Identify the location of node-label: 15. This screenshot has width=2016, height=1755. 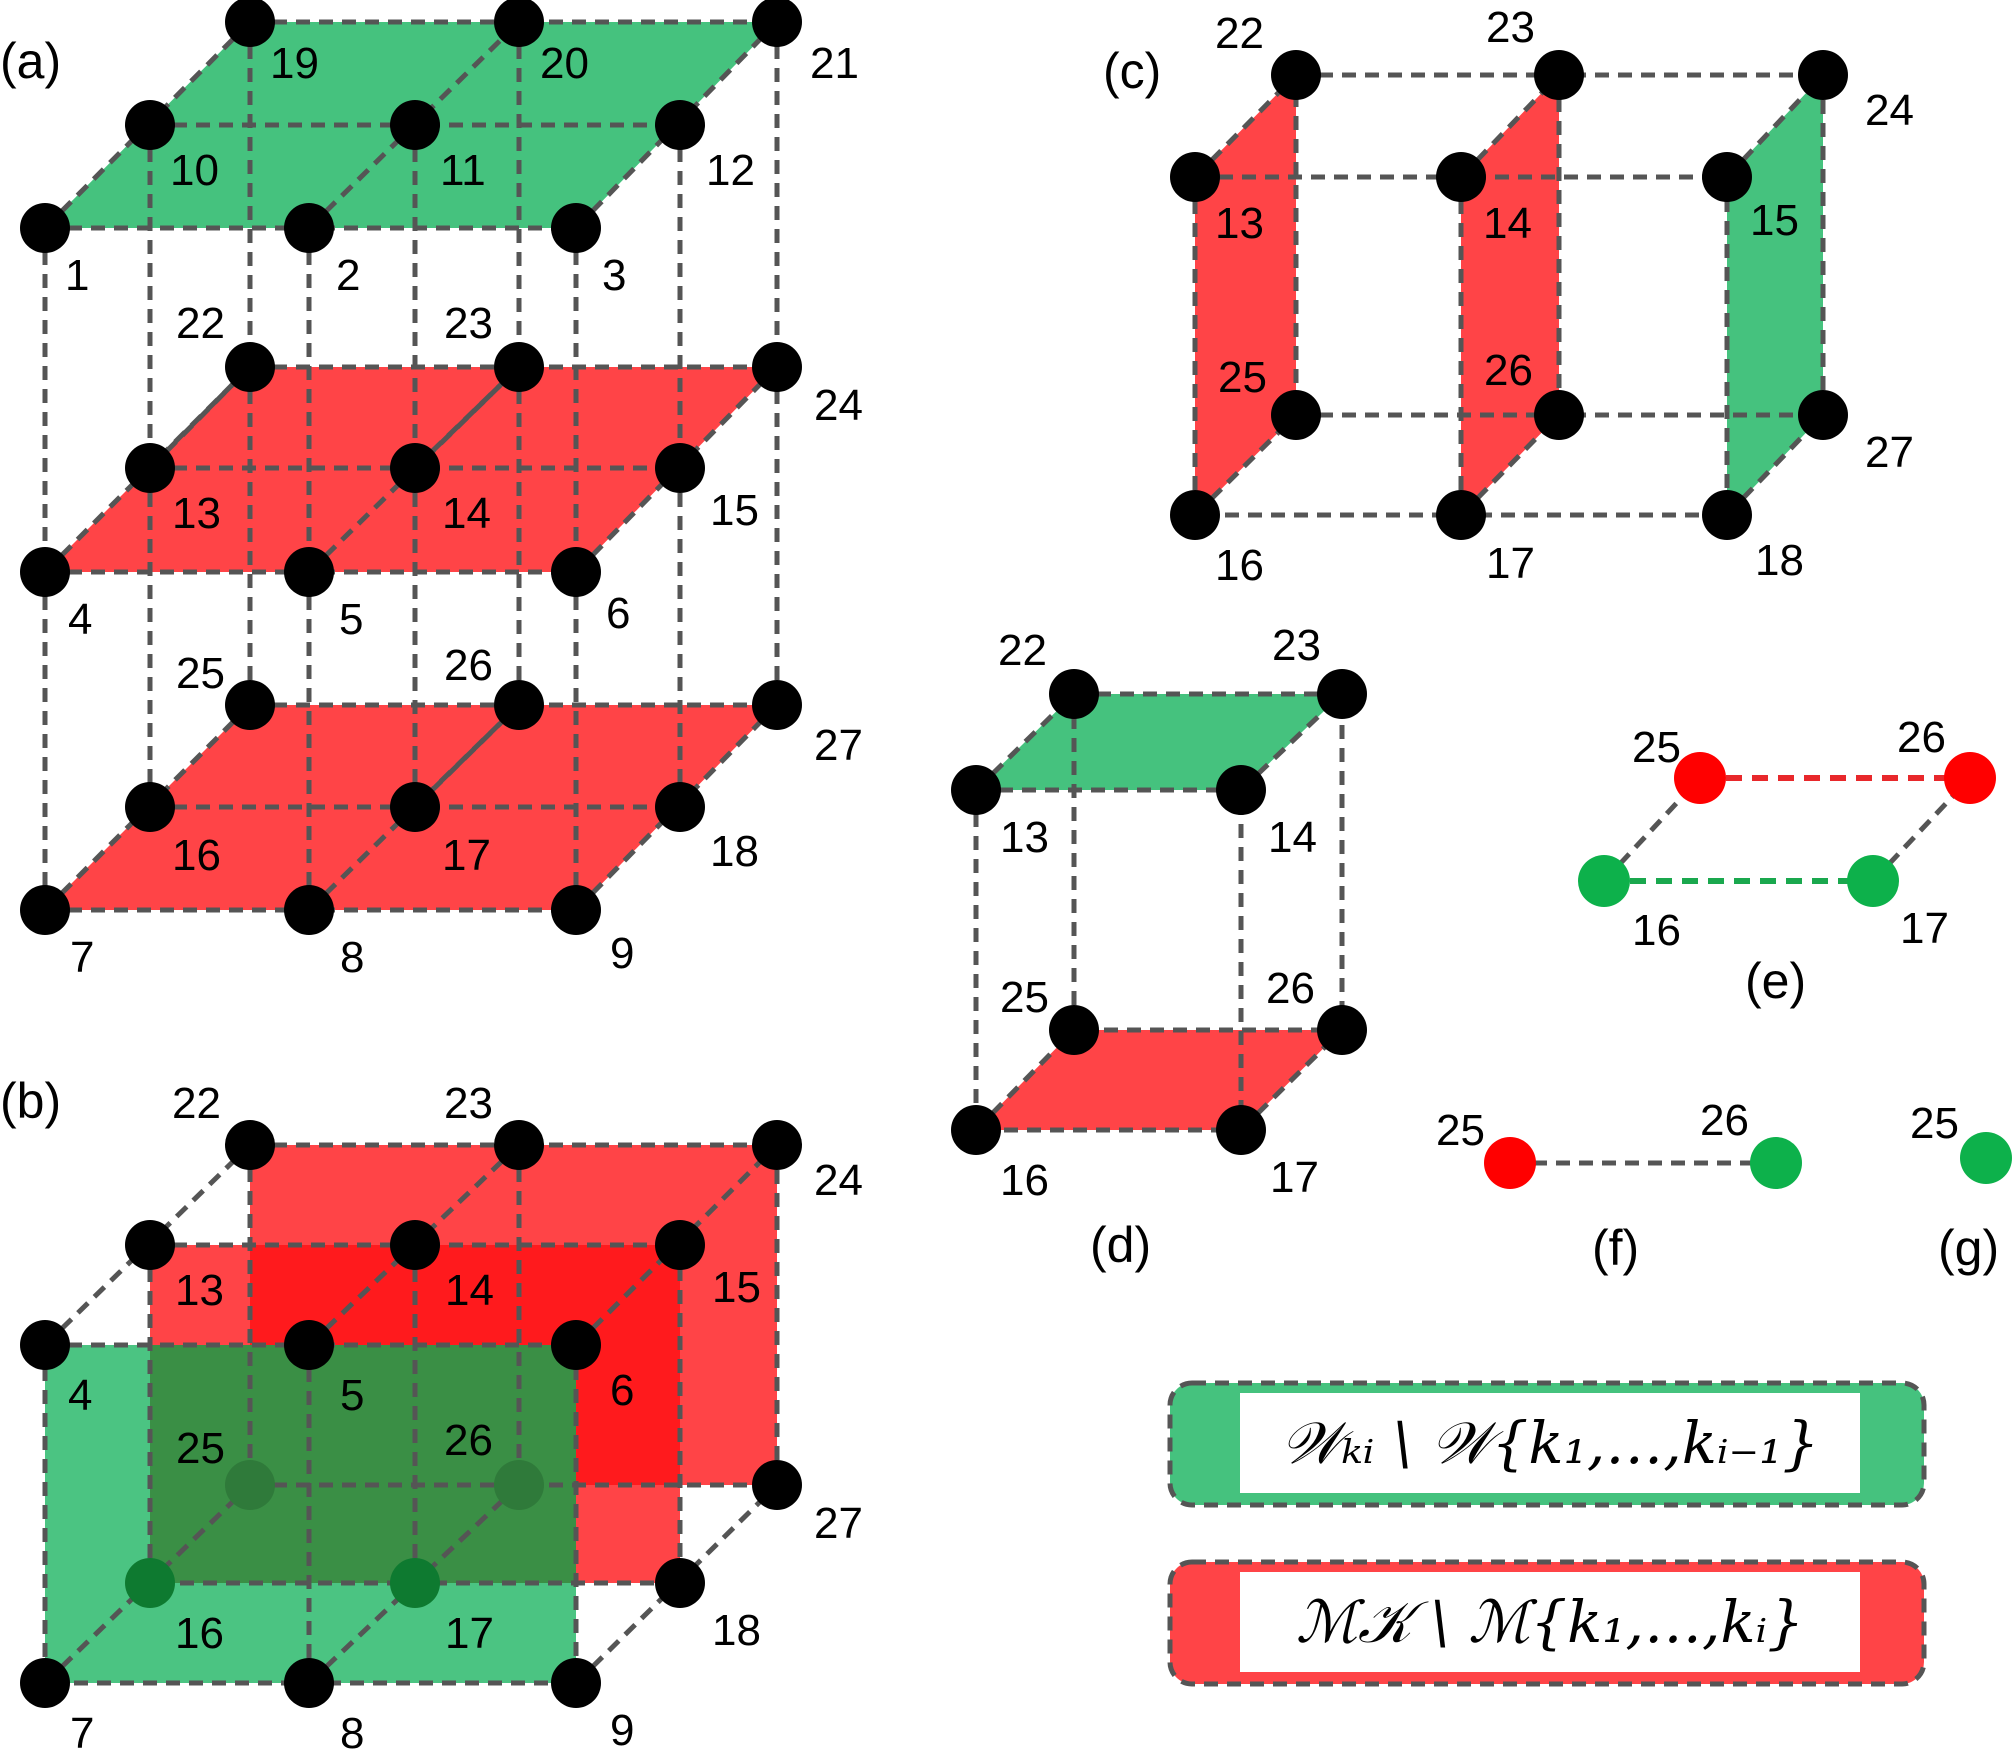
(734, 510).